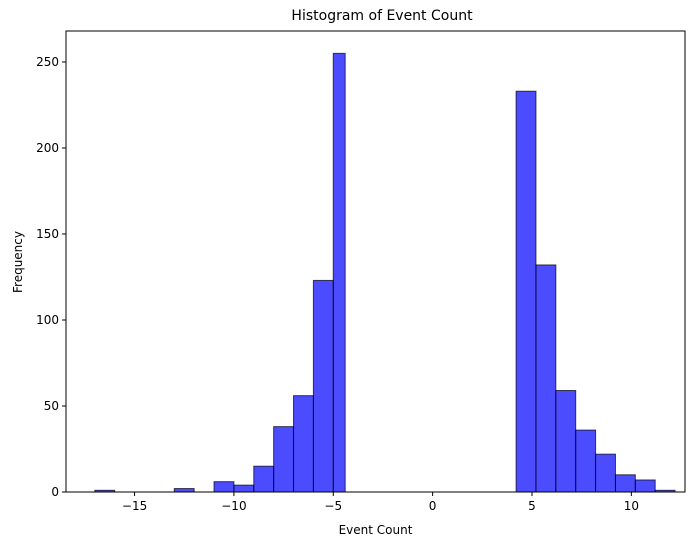 The image size is (695, 545). I want to click on y-axis-label: Frequency, so click(18, 262).